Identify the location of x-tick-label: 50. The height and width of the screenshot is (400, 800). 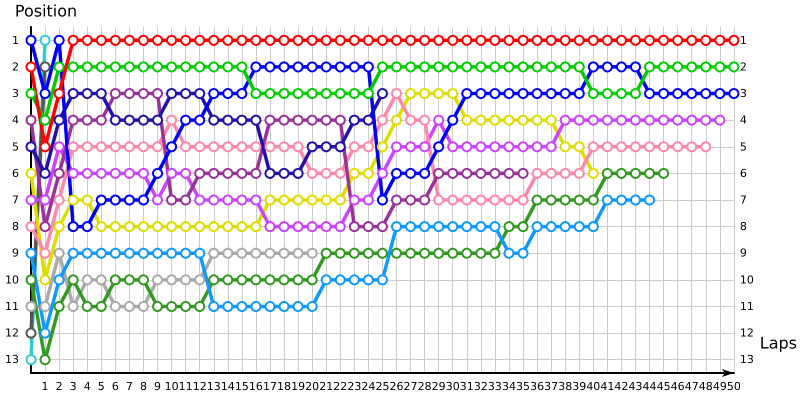
(733, 386).